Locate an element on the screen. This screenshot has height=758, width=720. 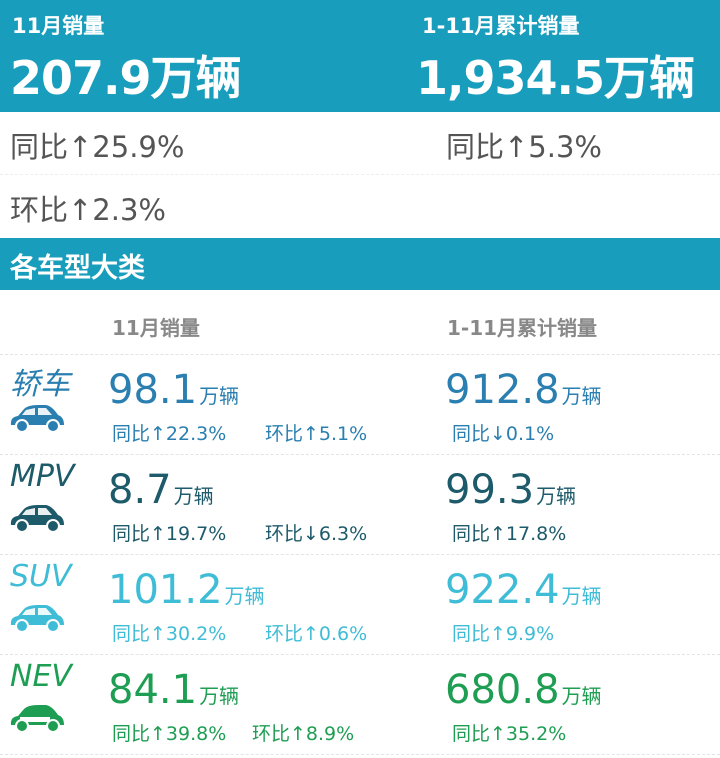
ytd-sales: 922.4 万辆 is located at coordinates (523, 590).